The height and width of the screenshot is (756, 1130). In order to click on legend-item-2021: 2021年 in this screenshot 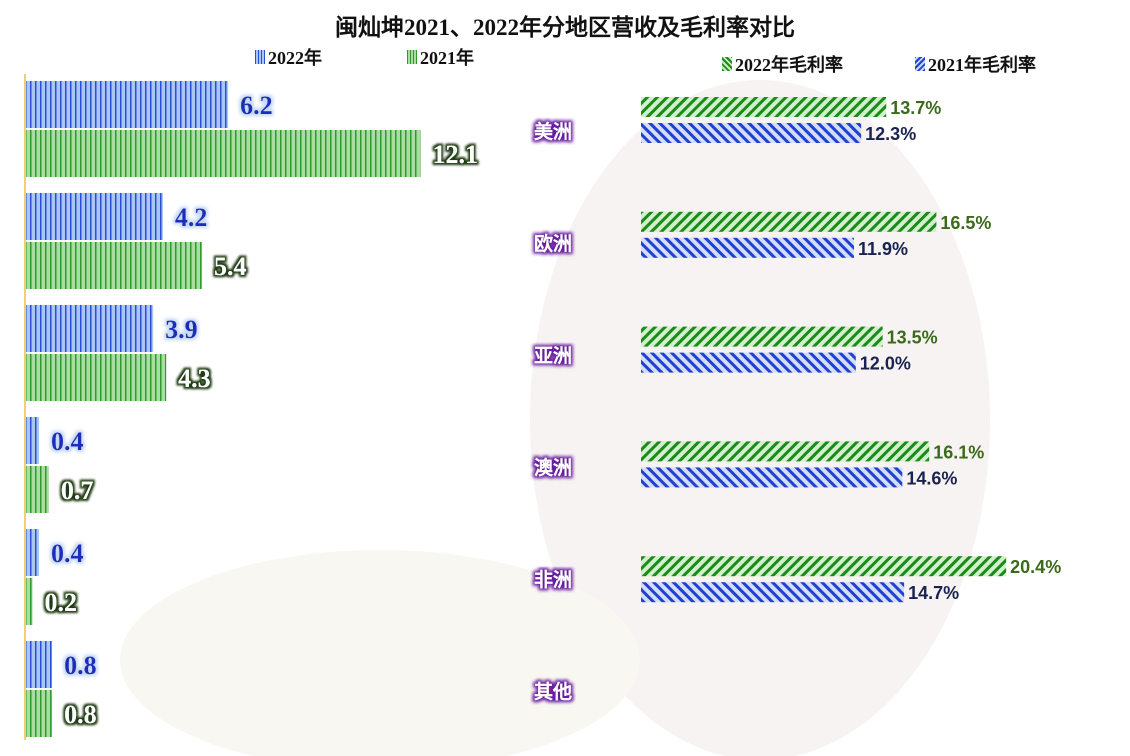, I will do `click(440, 57)`.